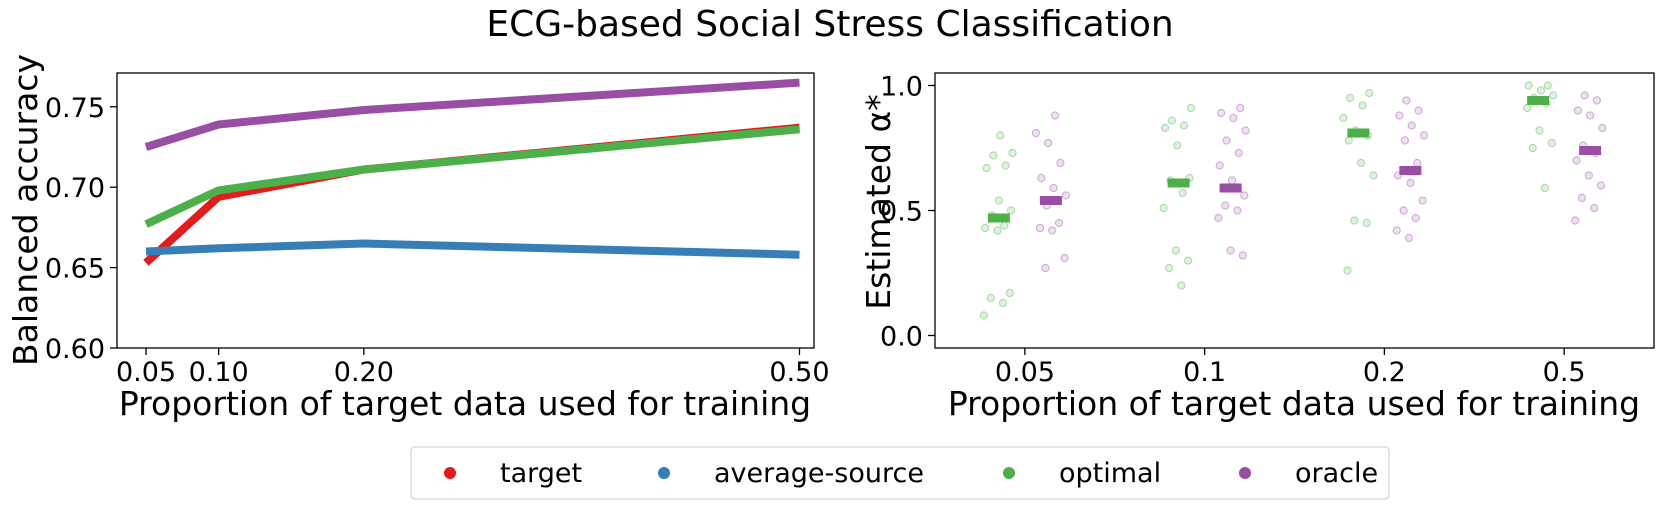 The width and height of the screenshot is (1661, 506). I want to click on figure-title: ECG-based Social Stress Classification, so click(829, 24).